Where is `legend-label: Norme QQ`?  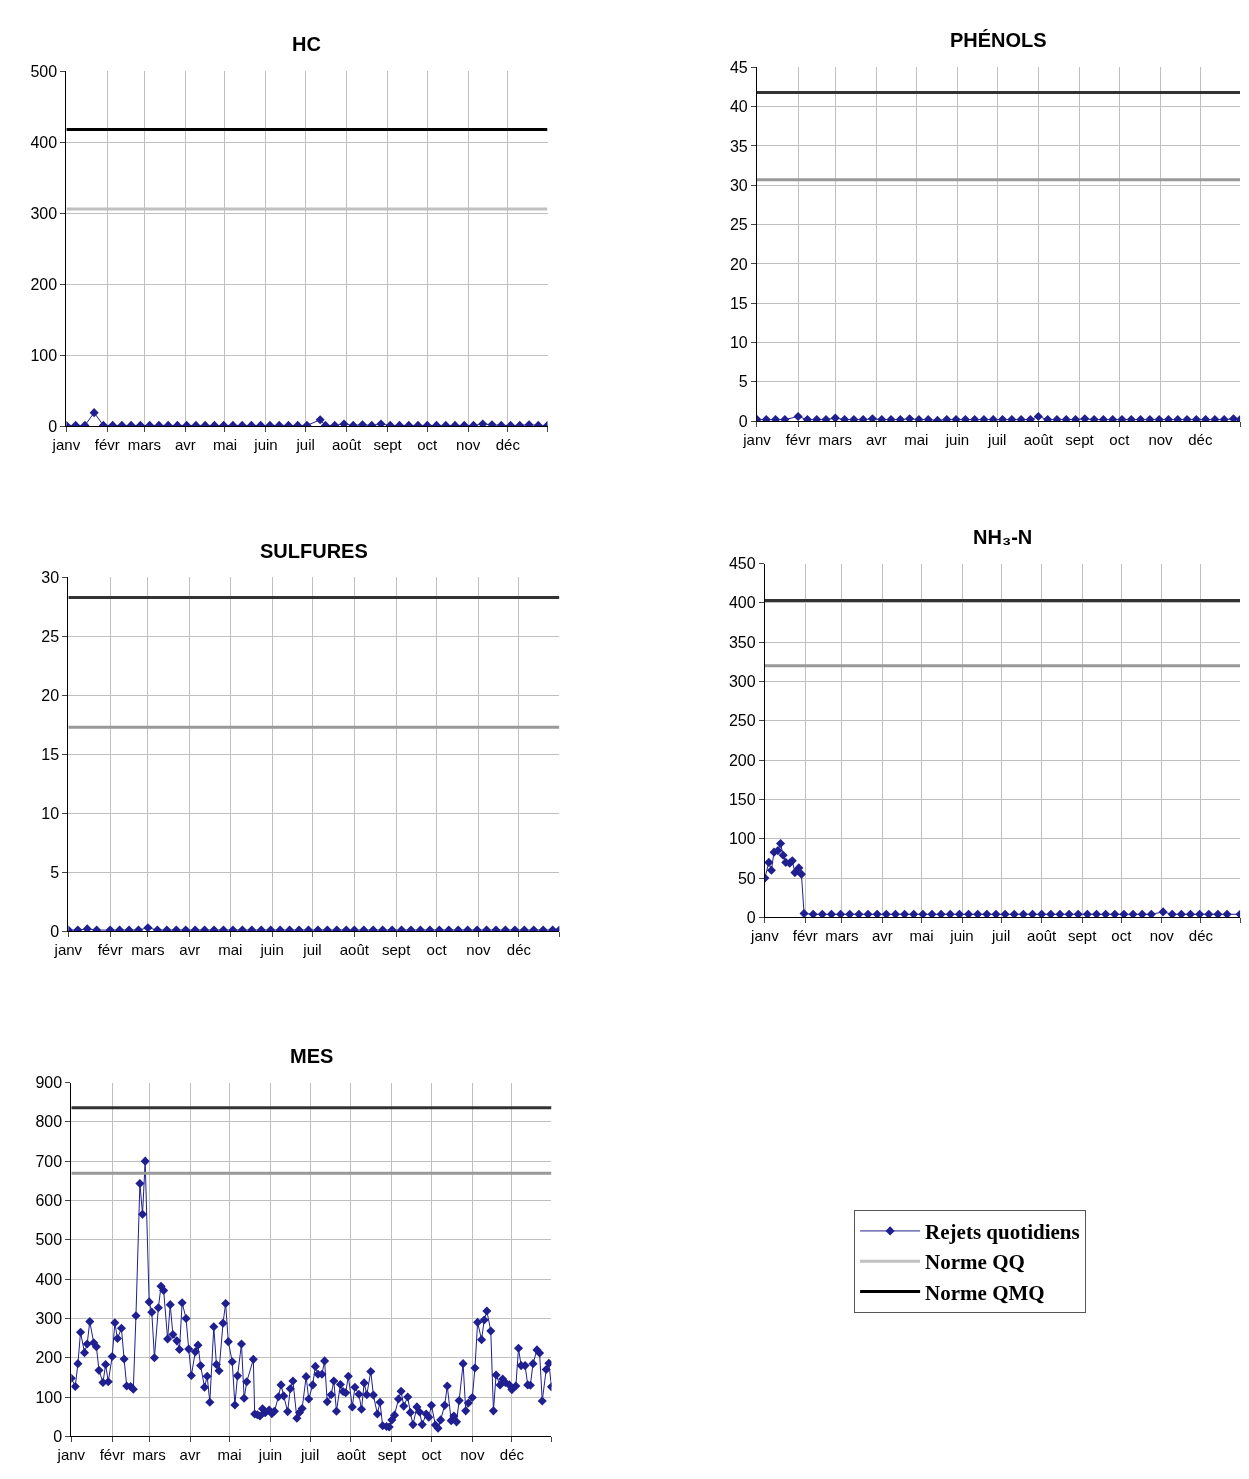
legend-label: Norme QQ is located at coordinates (975, 1262).